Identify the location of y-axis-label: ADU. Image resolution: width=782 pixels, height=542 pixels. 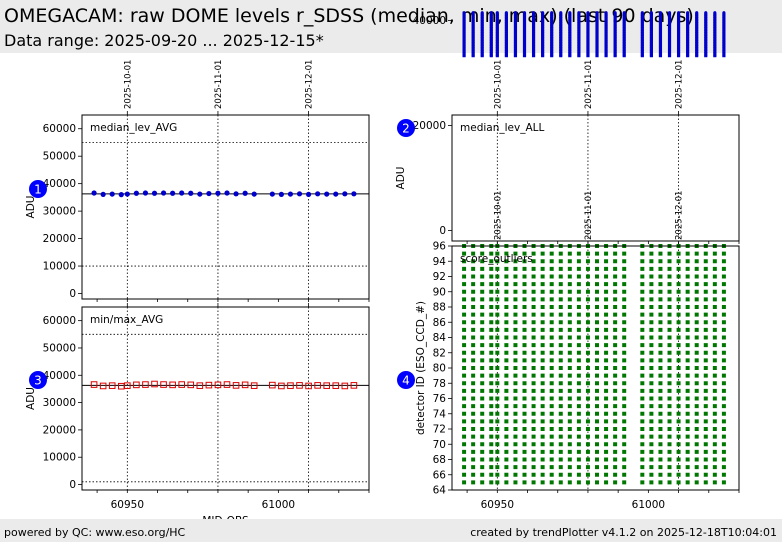
(401, 178).